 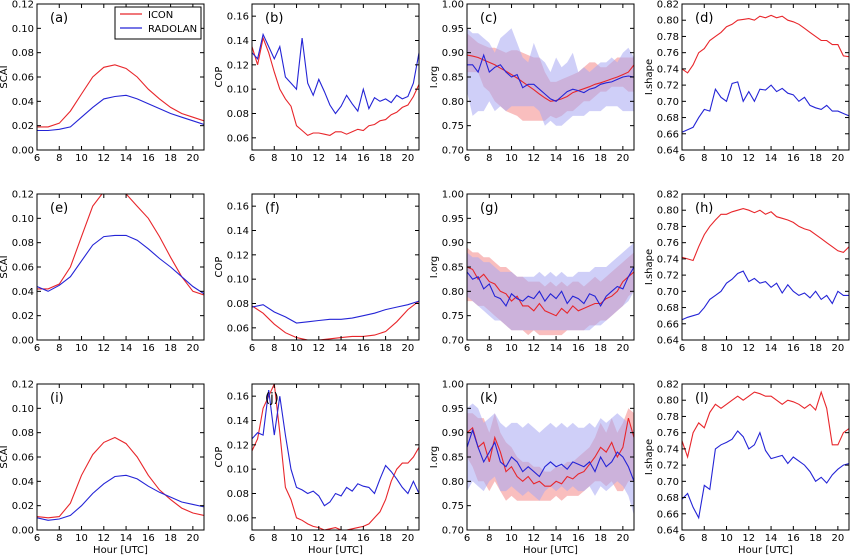 What do you see at coordinates (5, 76) in the screenshot?
I see `y-axis-label: SCAI` at bounding box center [5, 76].